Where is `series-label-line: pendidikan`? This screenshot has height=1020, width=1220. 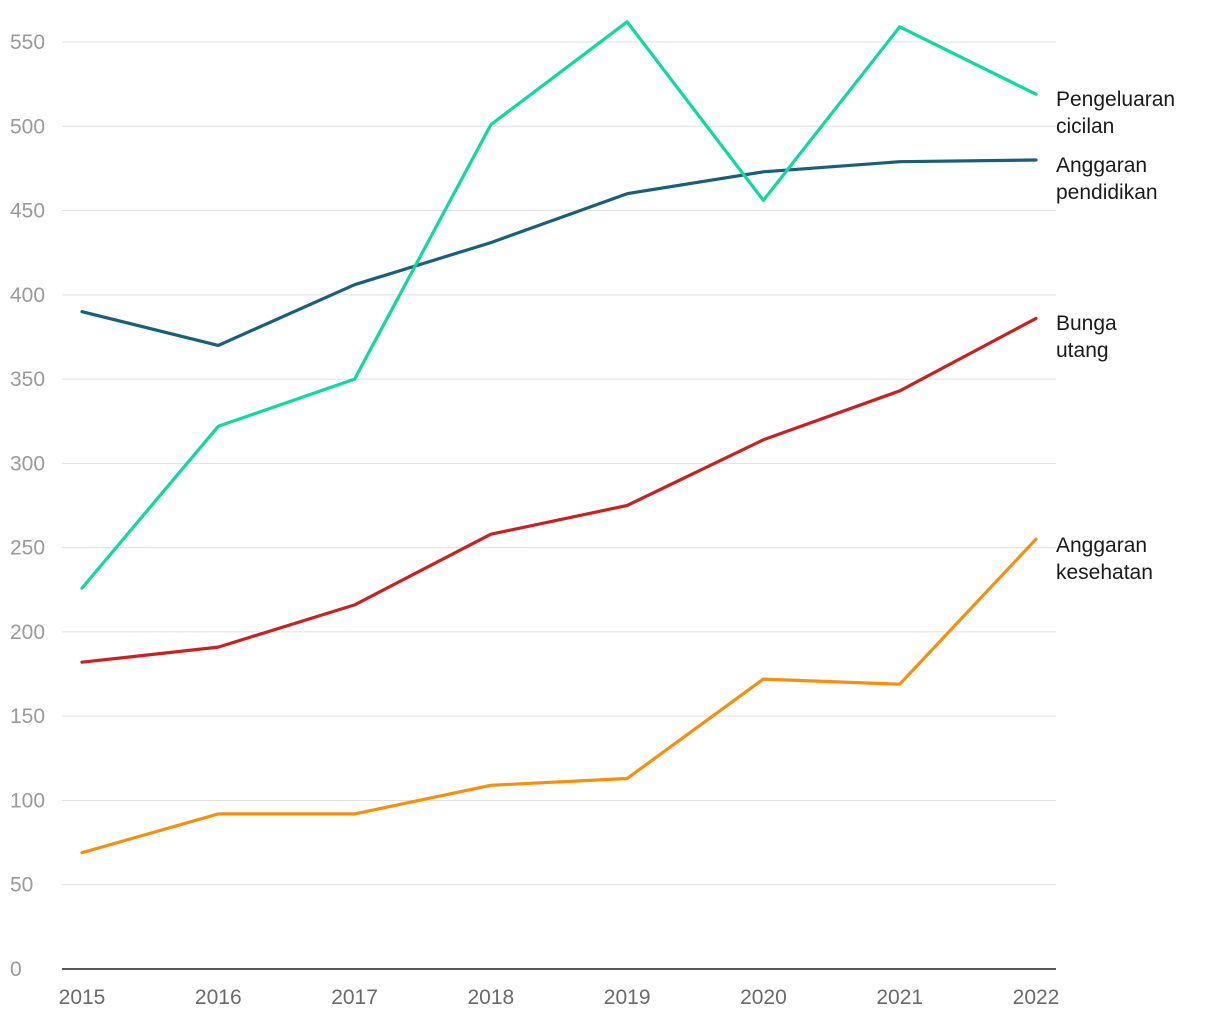
series-label-line: pendidikan is located at coordinates (1107, 192).